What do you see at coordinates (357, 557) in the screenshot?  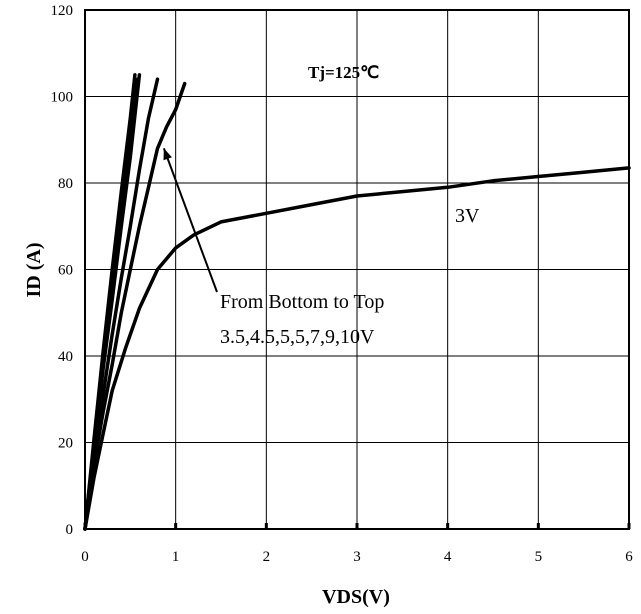 I see `x-tick-label: 3` at bounding box center [357, 557].